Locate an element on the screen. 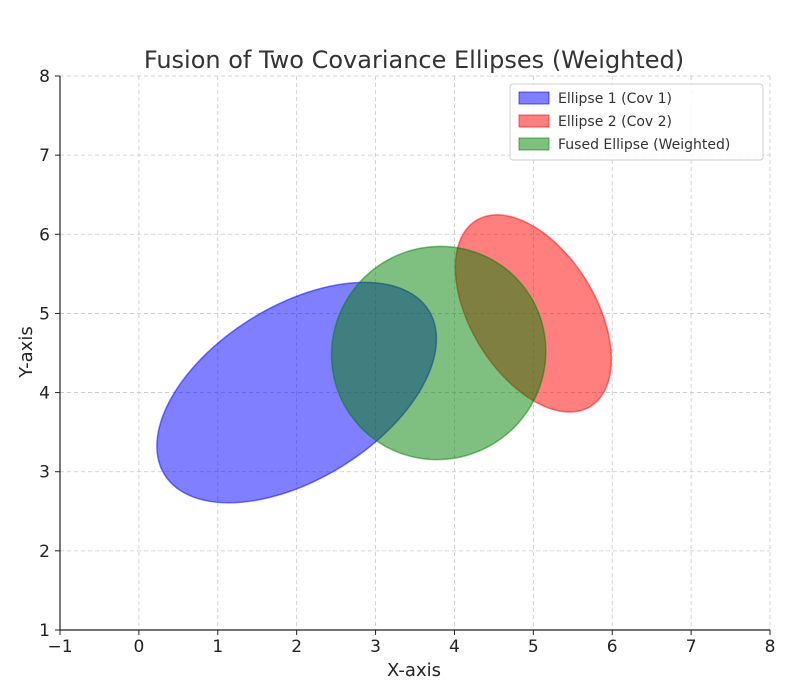 Image resolution: width=812 pixels, height=691 pixels. x-tick-label: 7 is located at coordinates (691, 647).